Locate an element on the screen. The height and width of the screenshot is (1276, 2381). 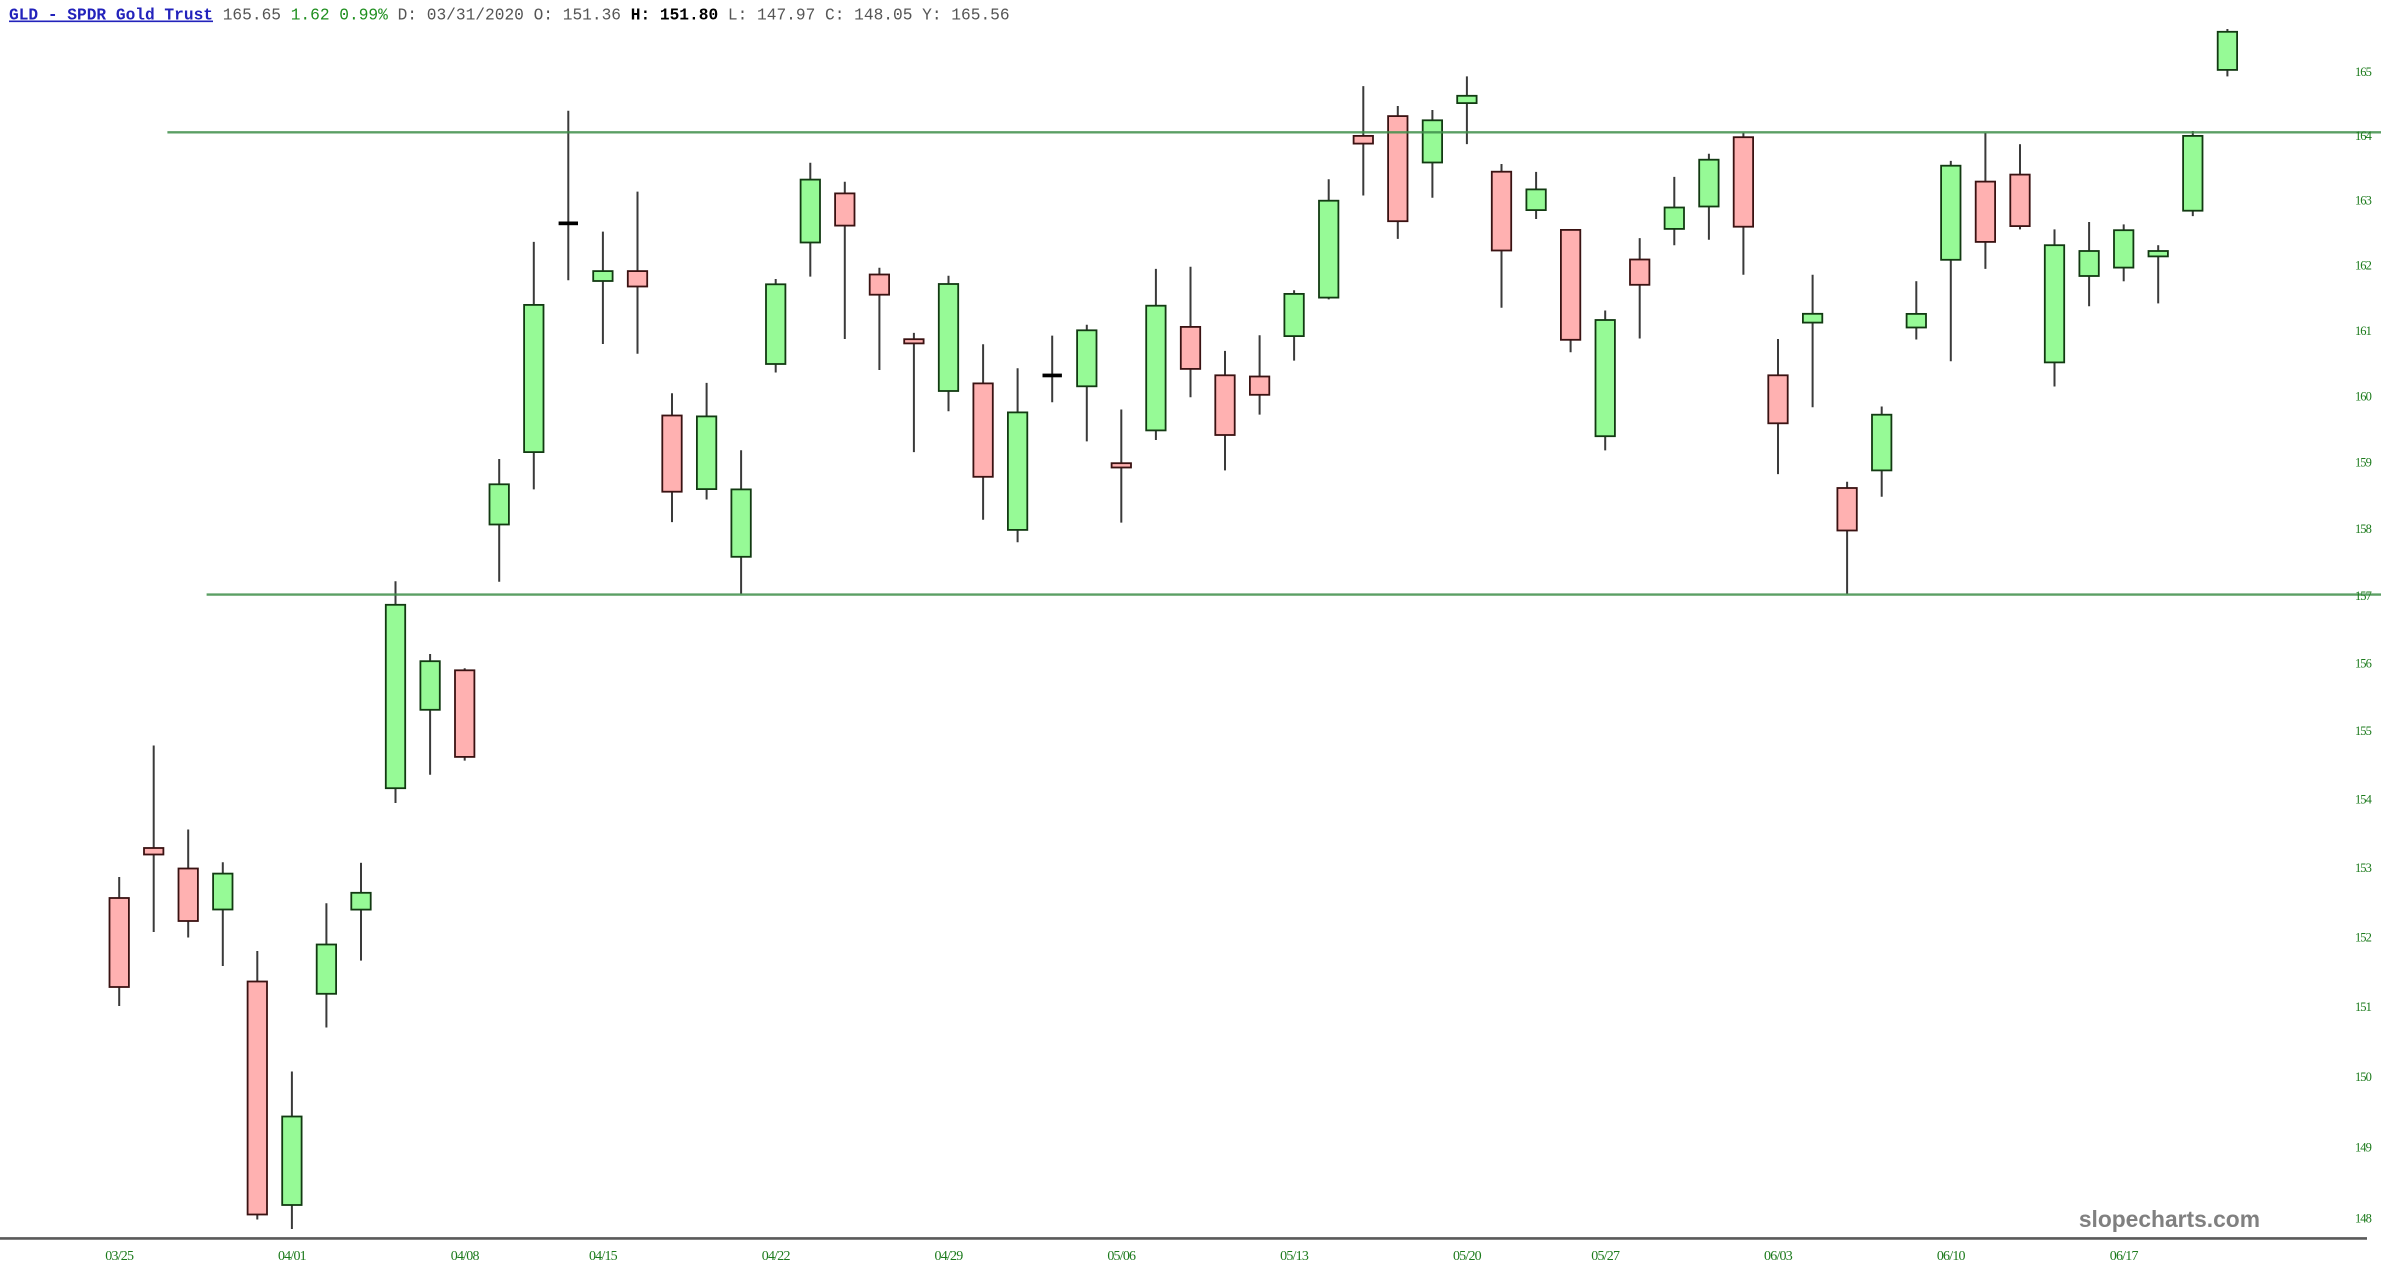
svg-text: 148 is located at coordinates (2363, 1219).